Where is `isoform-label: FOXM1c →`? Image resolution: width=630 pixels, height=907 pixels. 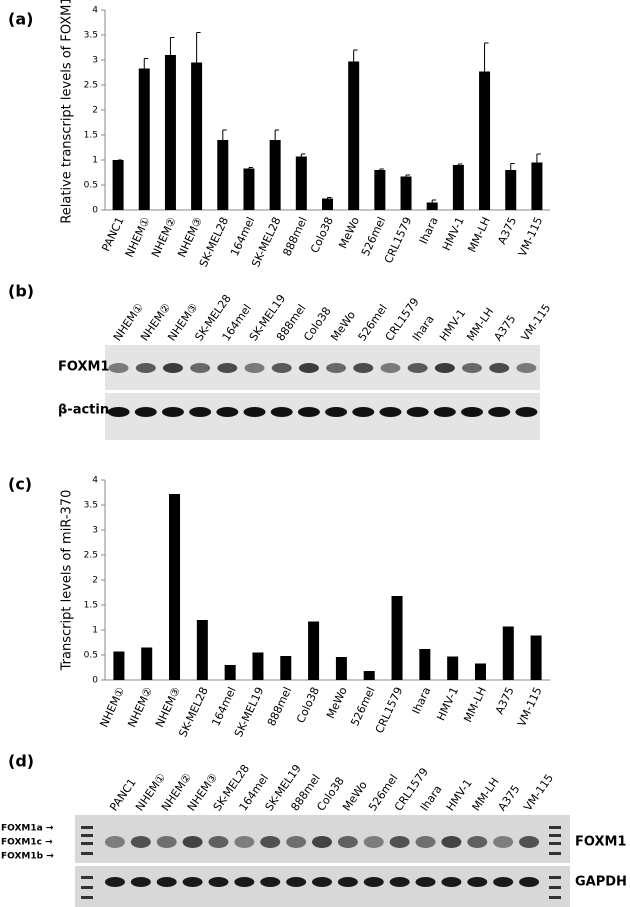
isoform-label: FOXM1c → is located at coordinates (27, 843).